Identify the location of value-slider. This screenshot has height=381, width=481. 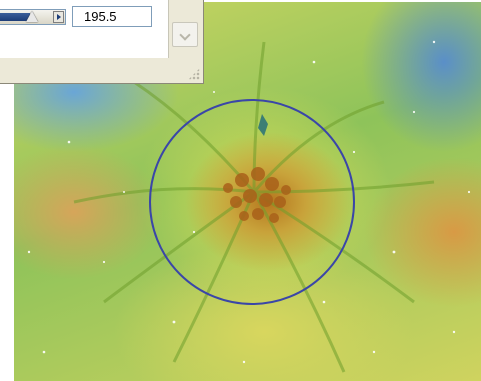
(33, 17).